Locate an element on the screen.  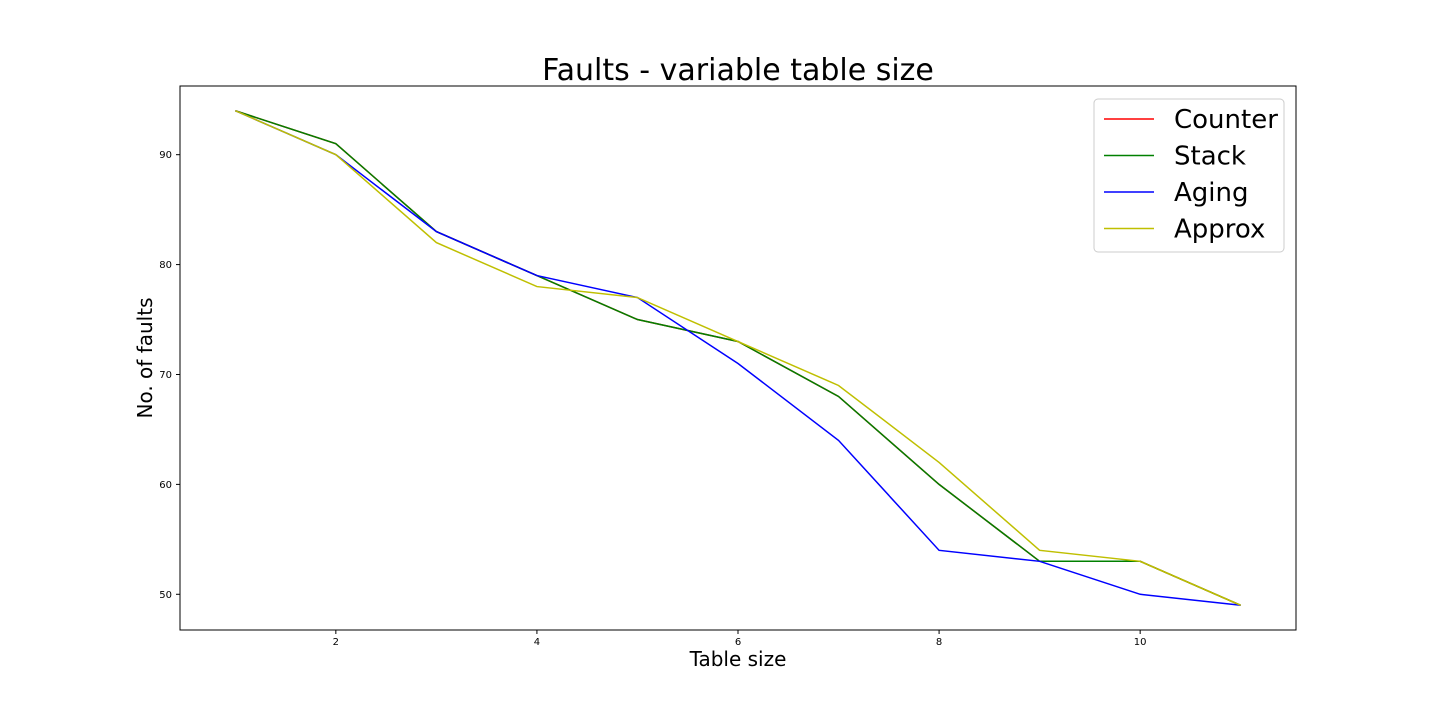
y-tick-label: 80 is located at coordinates (165, 265).